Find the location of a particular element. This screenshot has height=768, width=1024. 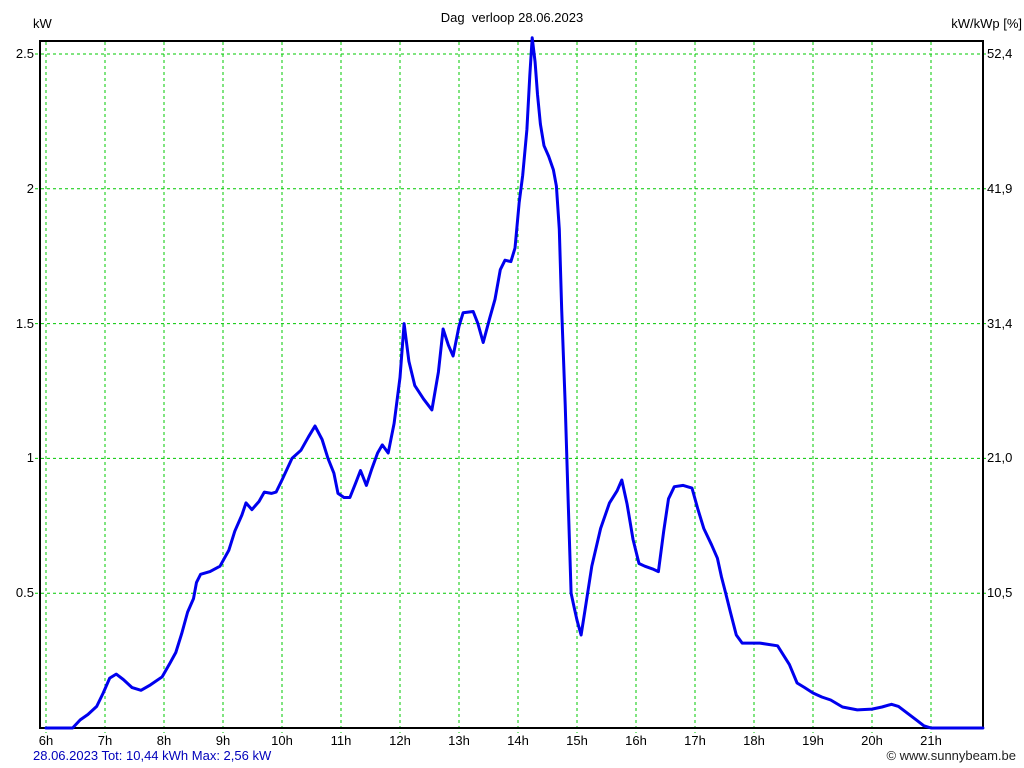

chart-title: Dag verloop 28.06.2023 is located at coordinates (512, 17).